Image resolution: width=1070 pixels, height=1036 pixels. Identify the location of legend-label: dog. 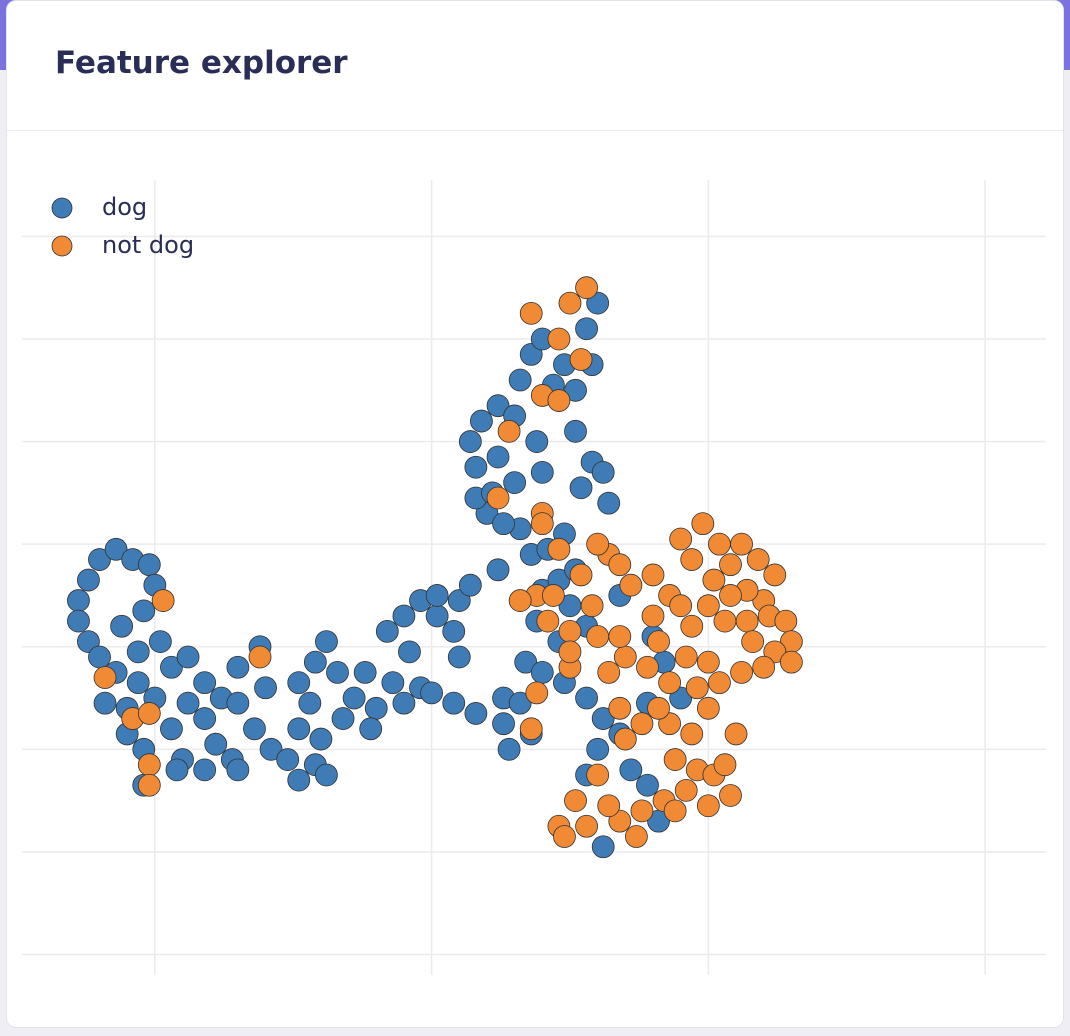
(124, 207).